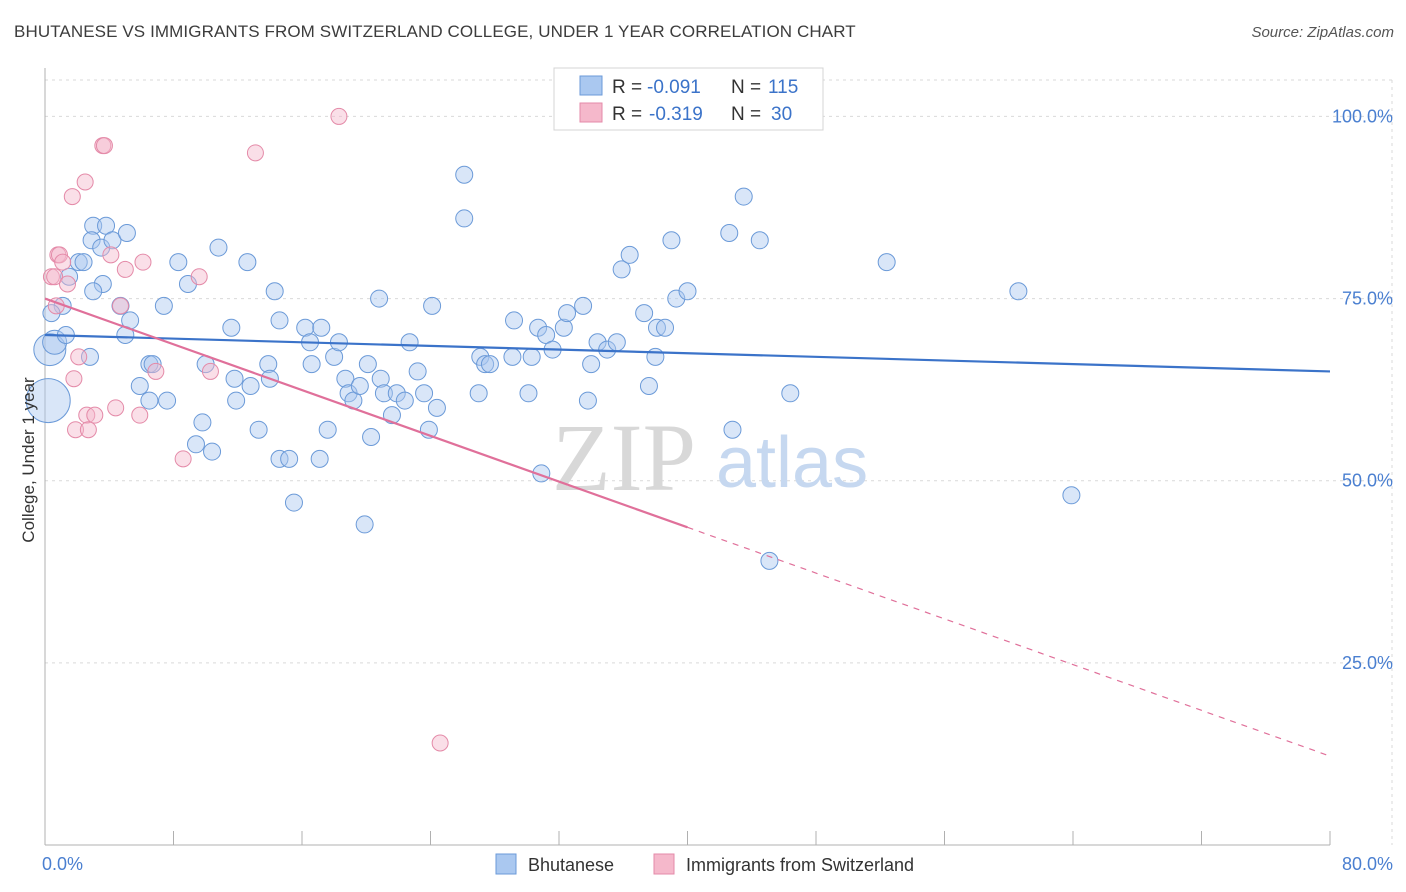 The height and width of the screenshot is (892, 1406). Describe the element at coordinates (1367, 299) in the screenshot. I see `y-tick-label: 75.0%` at that location.